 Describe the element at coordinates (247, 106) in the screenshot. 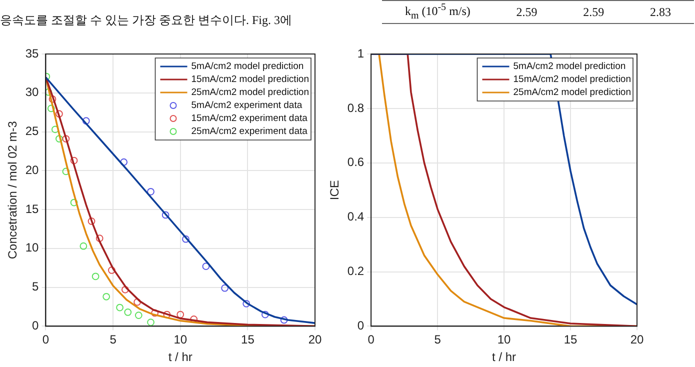

I see `legend-label: 5mA/cm2 experiment data` at that location.